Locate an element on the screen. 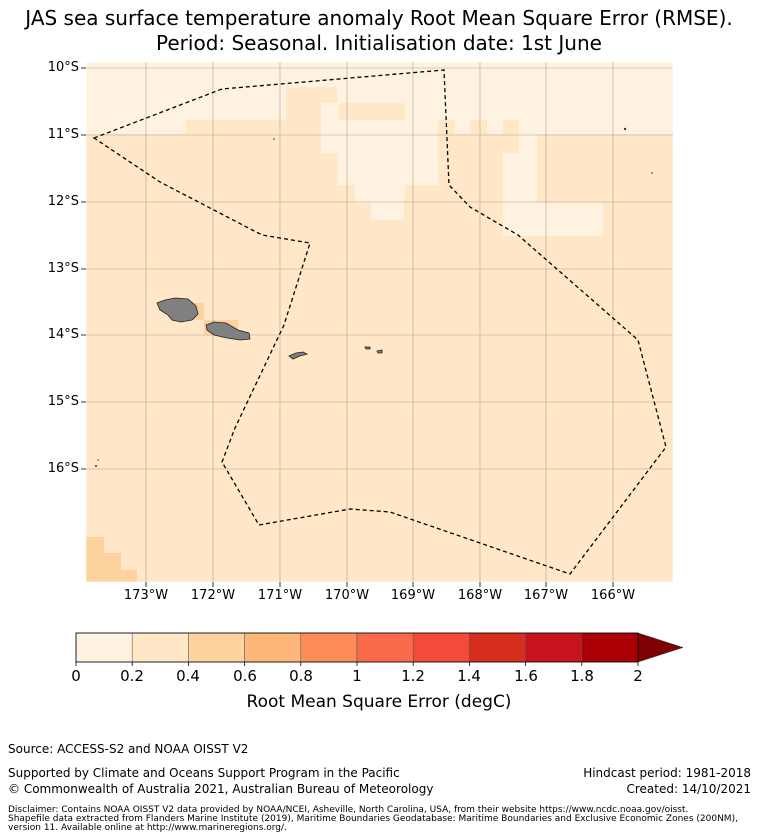  hindcast-text: Hindcast period: 1981-2018 is located at coordinates (667, 773).